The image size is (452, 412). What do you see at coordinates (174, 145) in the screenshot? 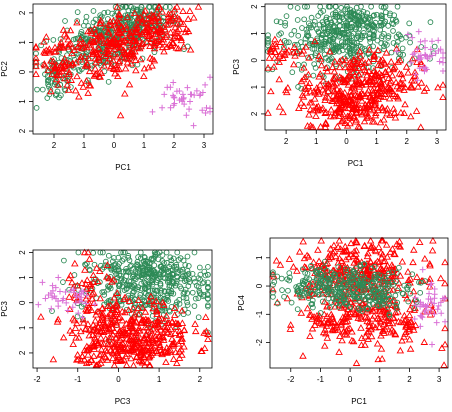
I see `x-tick-label: 2` at bounding box center [174, 145].